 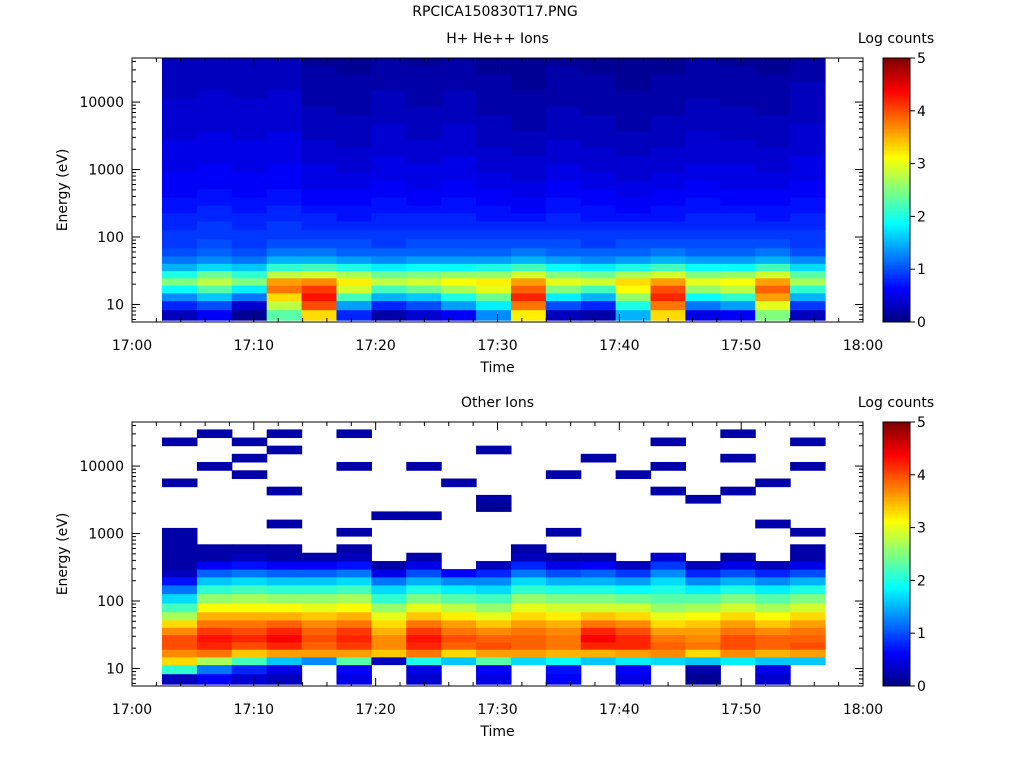 What do you see at coordinates (63, 190) in the screenshot?
I see `y-axis-label: Energy (eV)` at bounding box center [63, 190].